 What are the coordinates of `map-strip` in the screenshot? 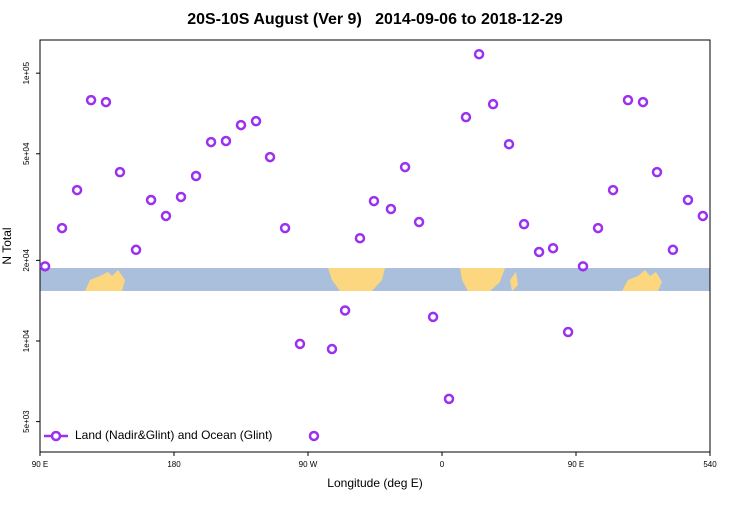 It's located at (375, 279).